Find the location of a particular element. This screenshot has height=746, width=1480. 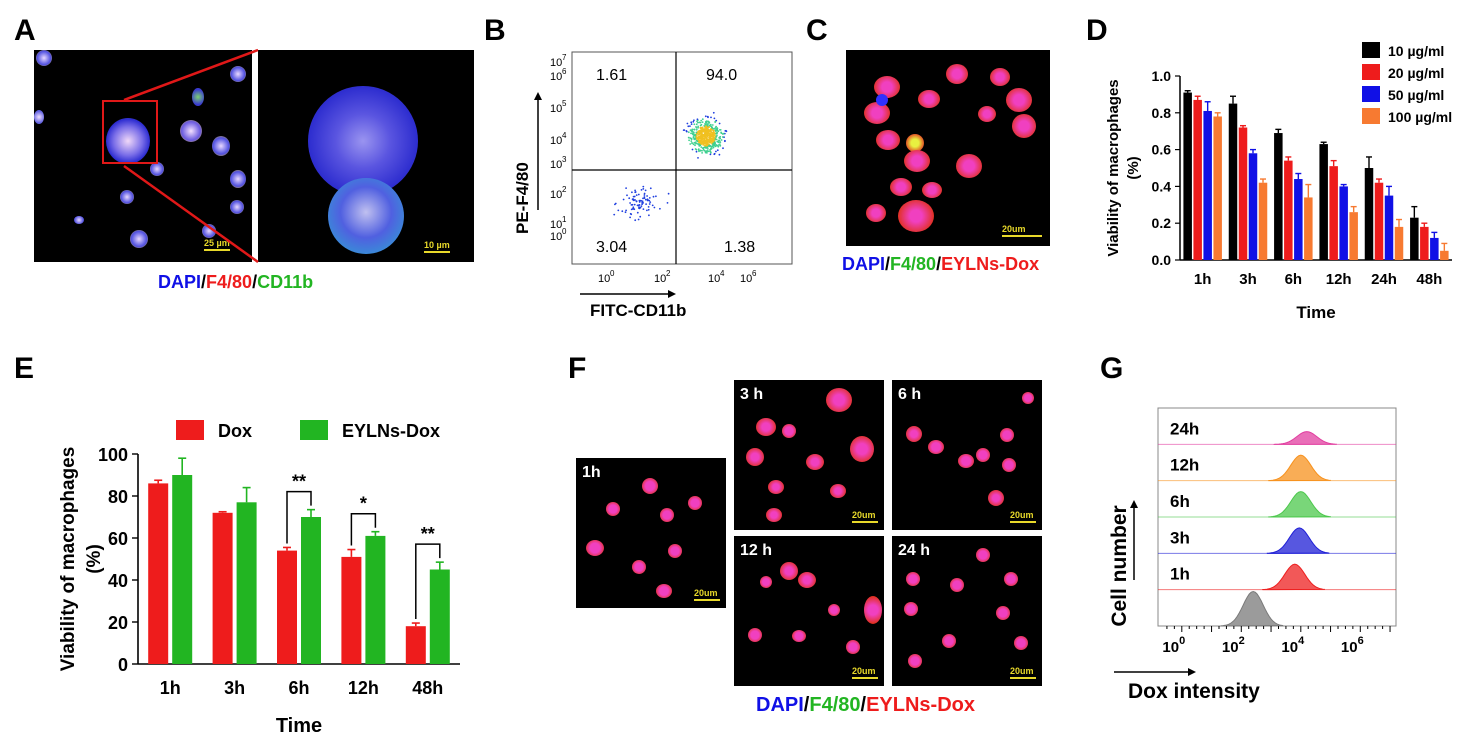

chart-e-significance-label: * is located at coordinates (363, 504).